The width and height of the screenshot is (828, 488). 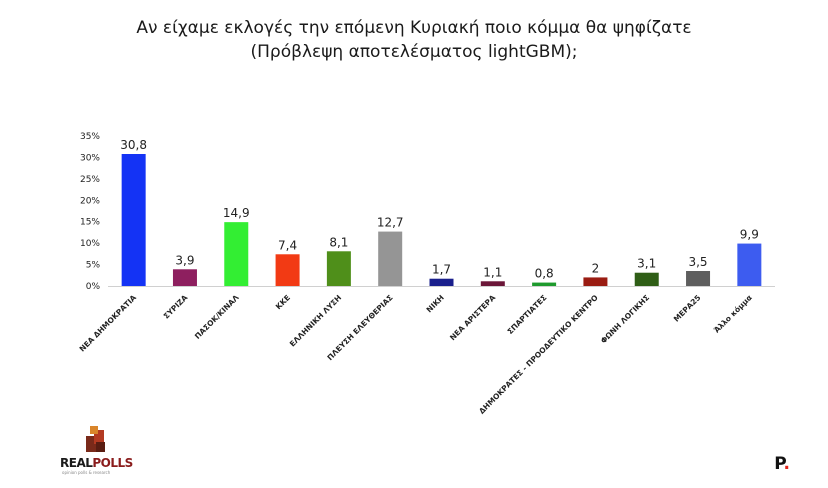 What do you see at coordinates (90, 201) in the screenshot?
I see `y-tick-label: 20%` at bounding box center [90, 201].